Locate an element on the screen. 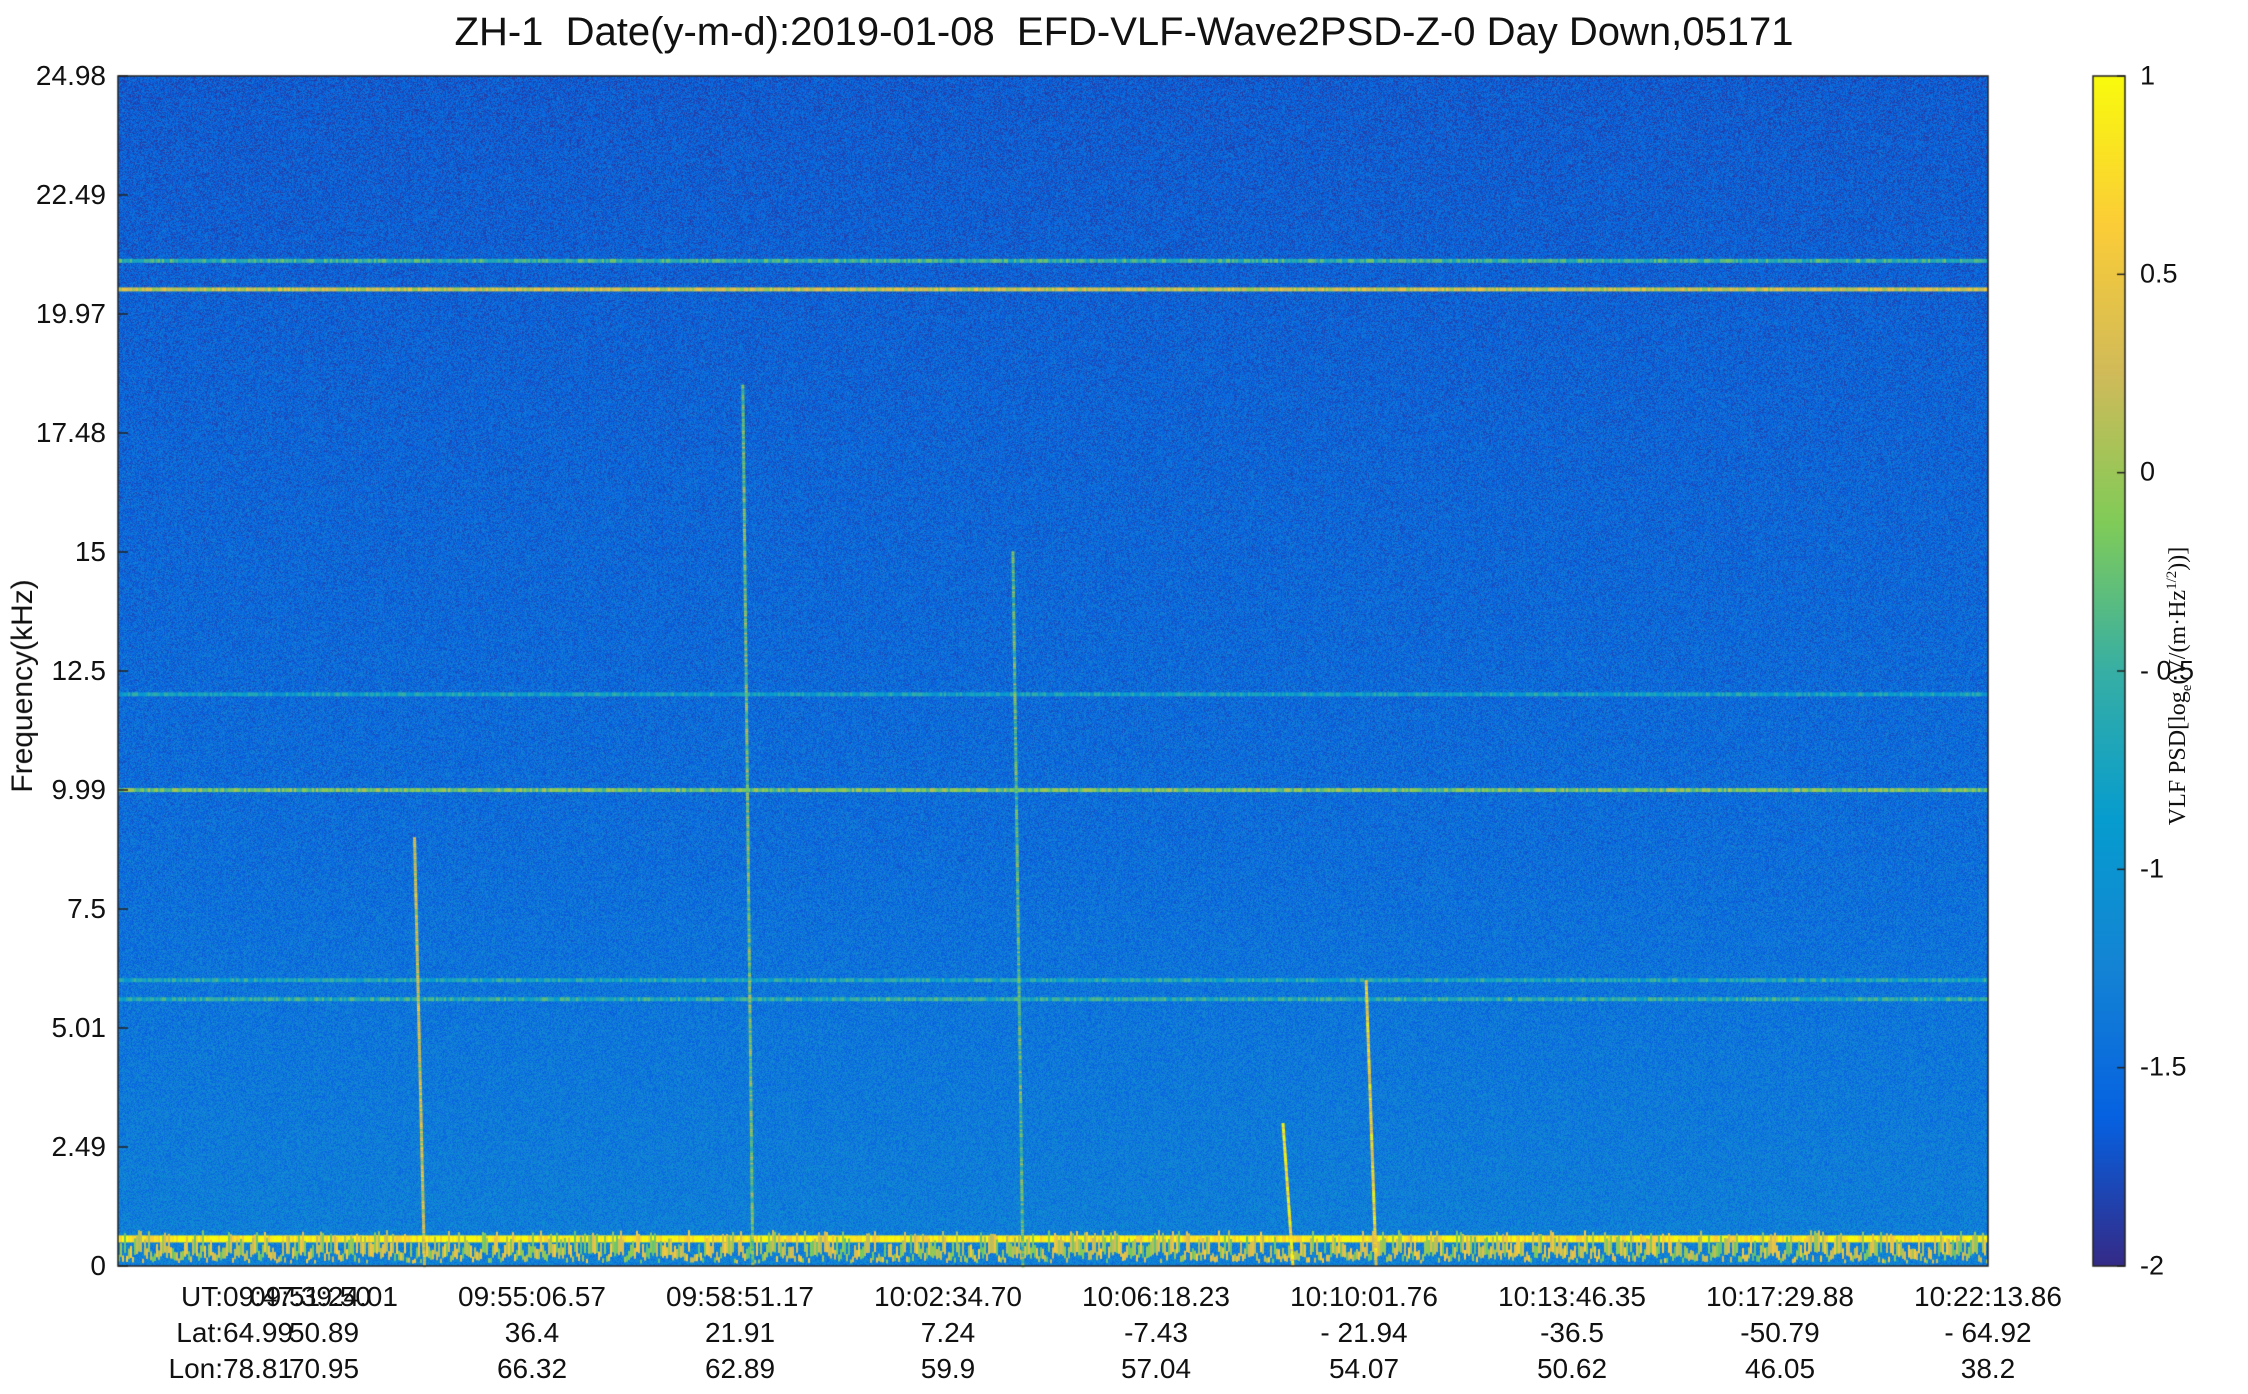 This screenshot has height=1394, width=2248. ut-tick-label: 09:58:51.17 is located at coordinates (740, 1296).